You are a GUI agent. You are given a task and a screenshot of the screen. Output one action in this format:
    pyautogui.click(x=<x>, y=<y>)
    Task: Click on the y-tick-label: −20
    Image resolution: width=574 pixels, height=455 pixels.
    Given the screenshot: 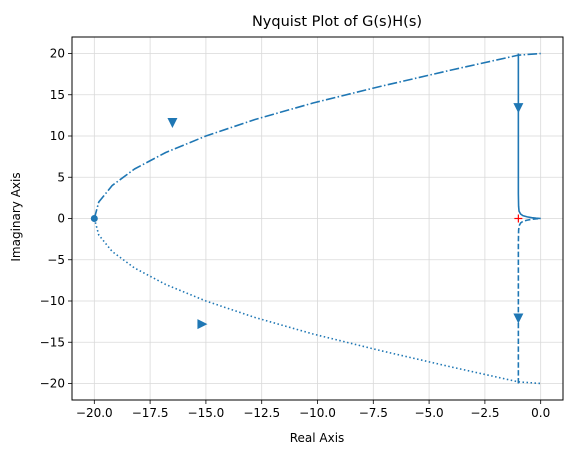 What is the action you would take?
    pyautogui.click(x=52, y=384)
    